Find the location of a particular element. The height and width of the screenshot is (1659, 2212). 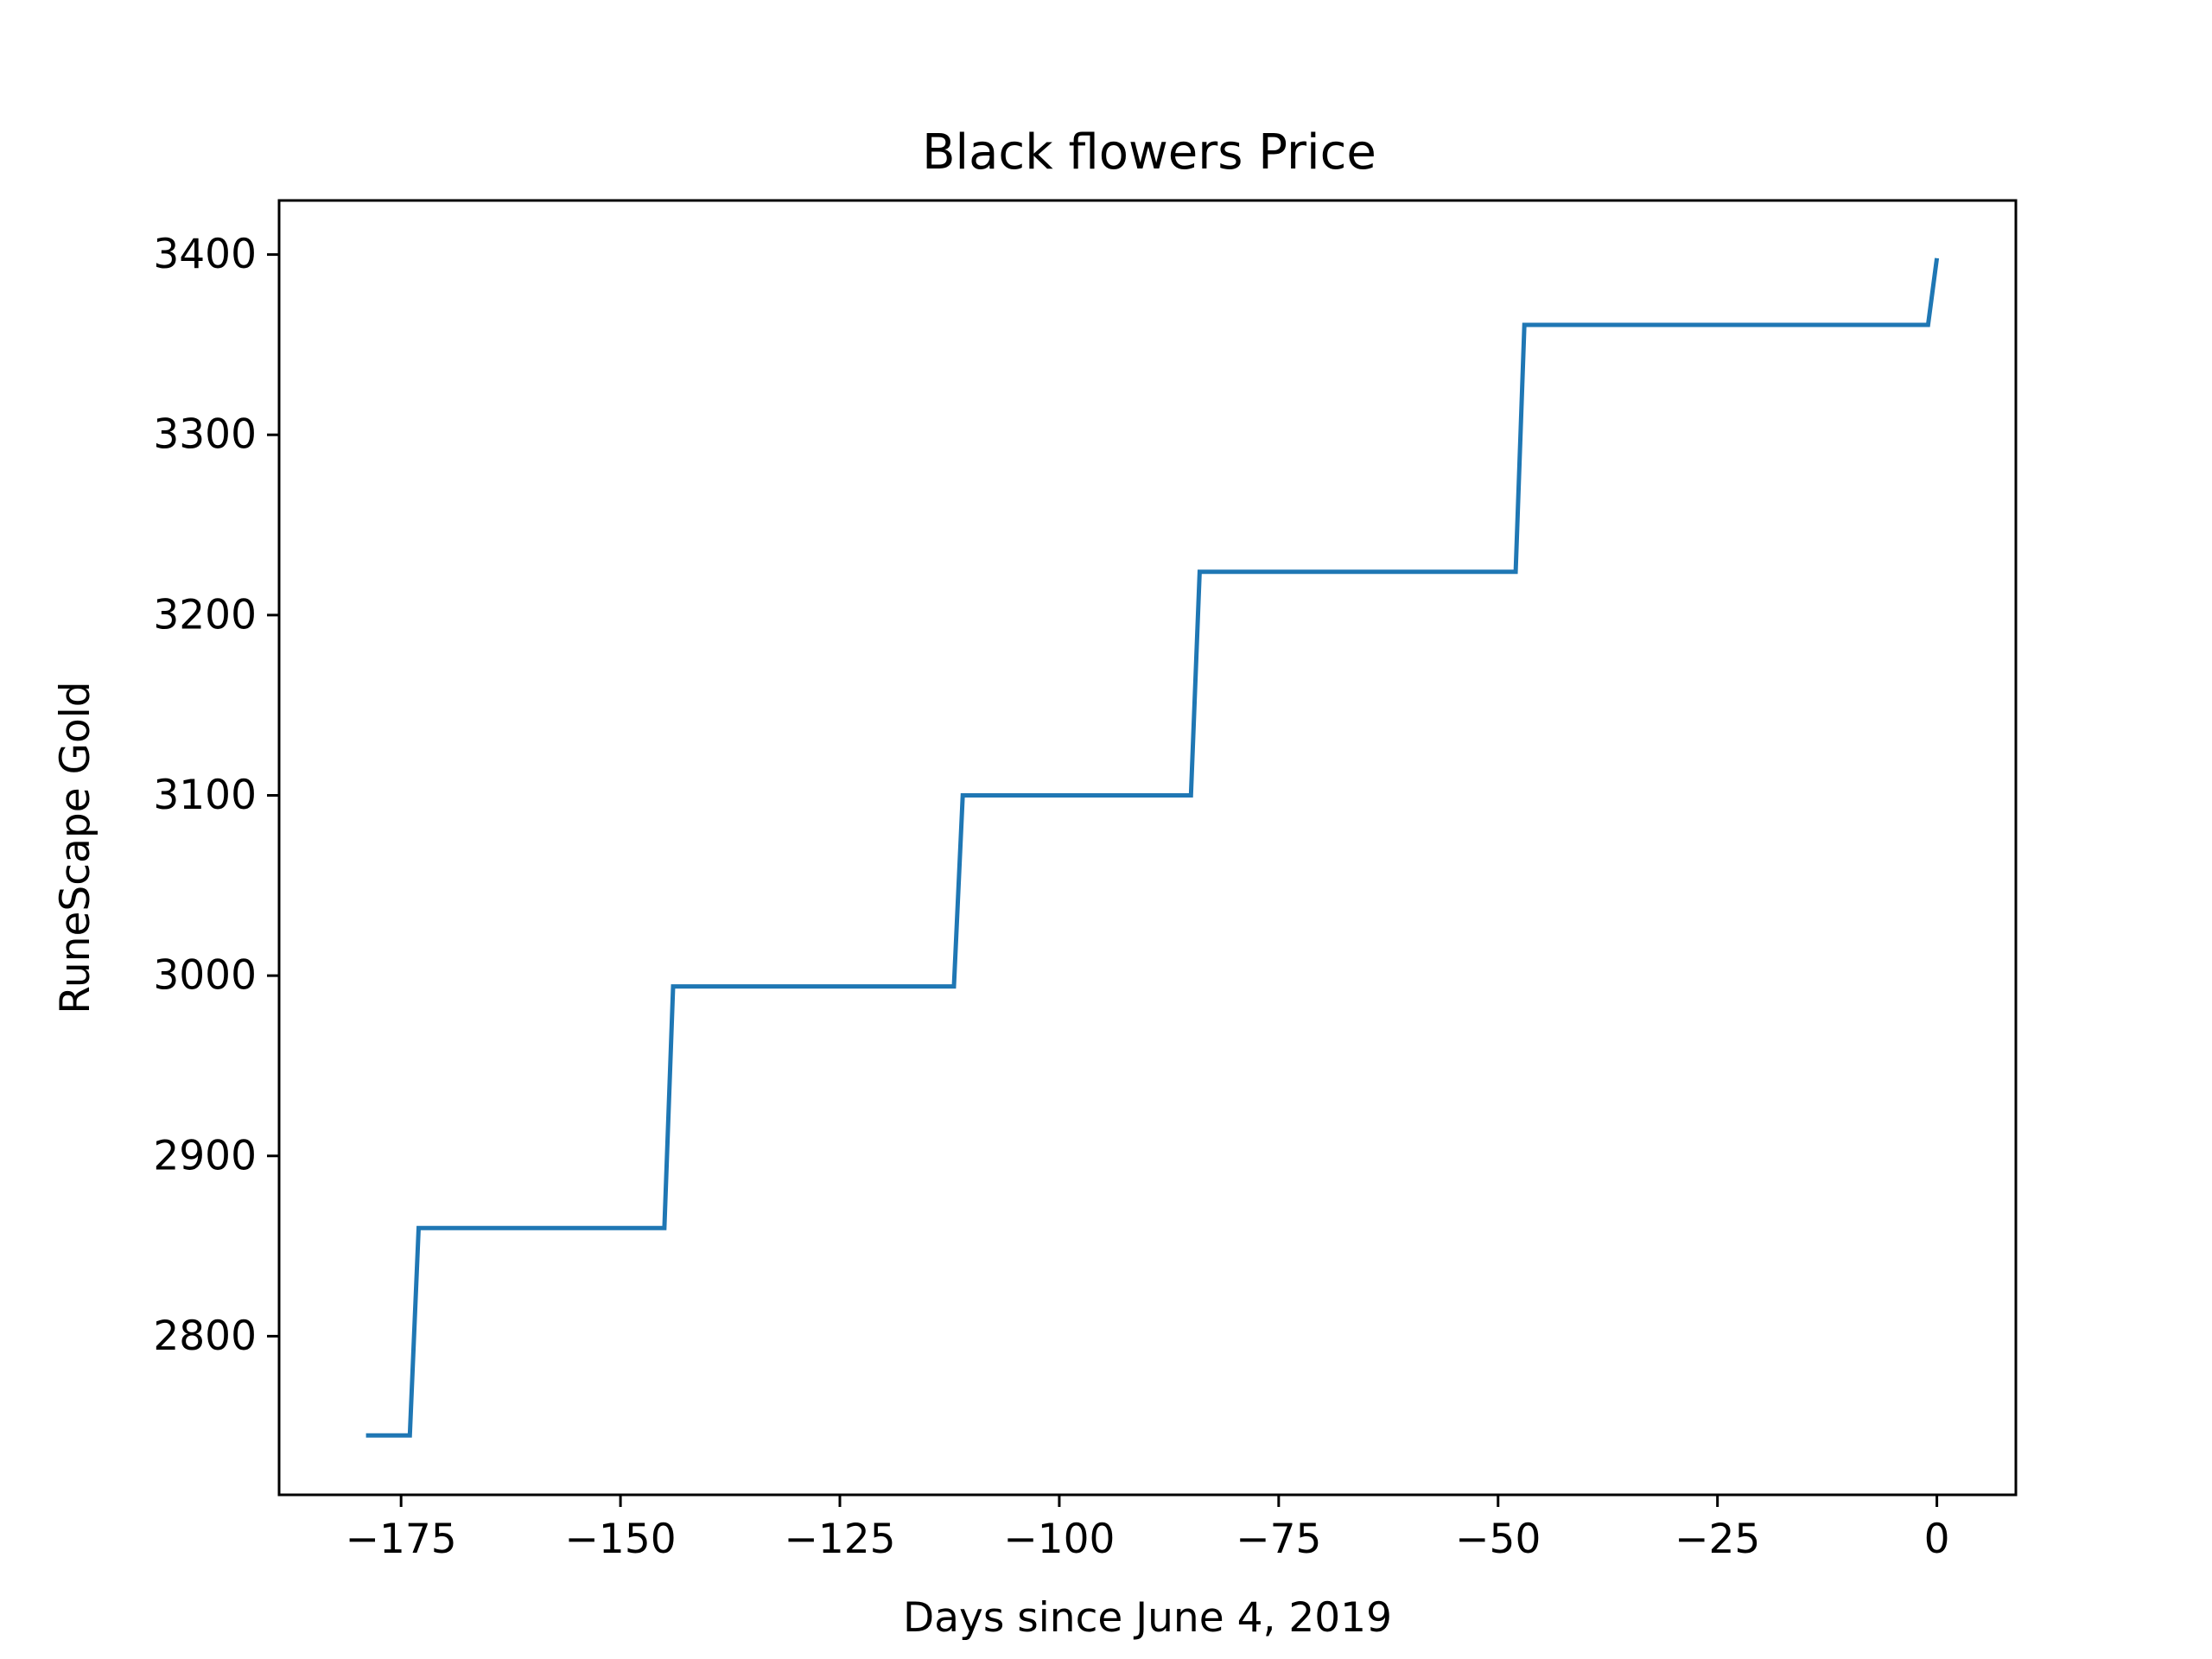

y-tick-label: 3200 is located at coordinates (205, 615).